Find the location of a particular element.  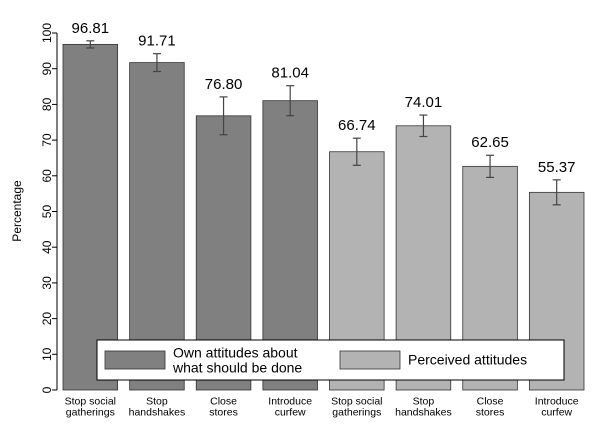

y-tick-label: 100 is located at coordinates (47, 33).